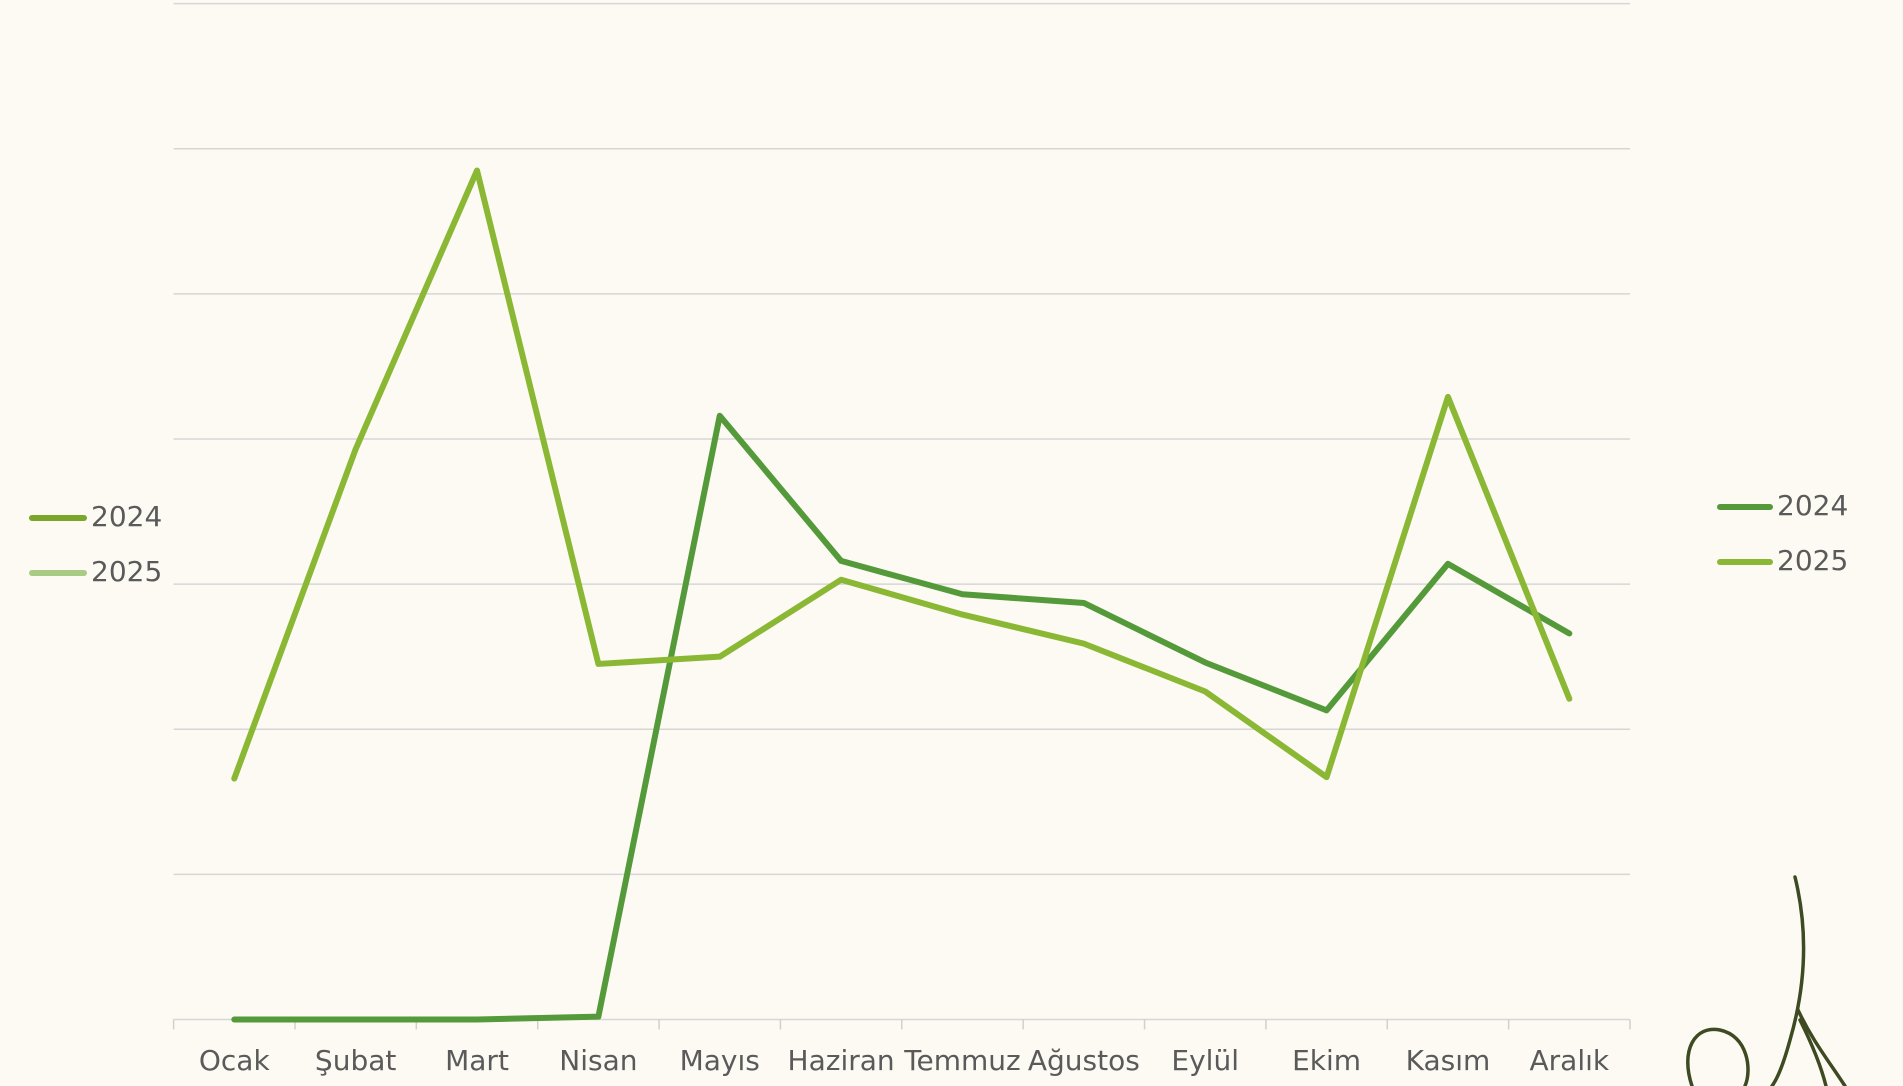 The width and height of the screenshot is (1903, 1086). What do you see at coordinates (235, 1060) in the screenshot?
I see `x-tick-label: Ocak` at bounding box center [235, 1060].